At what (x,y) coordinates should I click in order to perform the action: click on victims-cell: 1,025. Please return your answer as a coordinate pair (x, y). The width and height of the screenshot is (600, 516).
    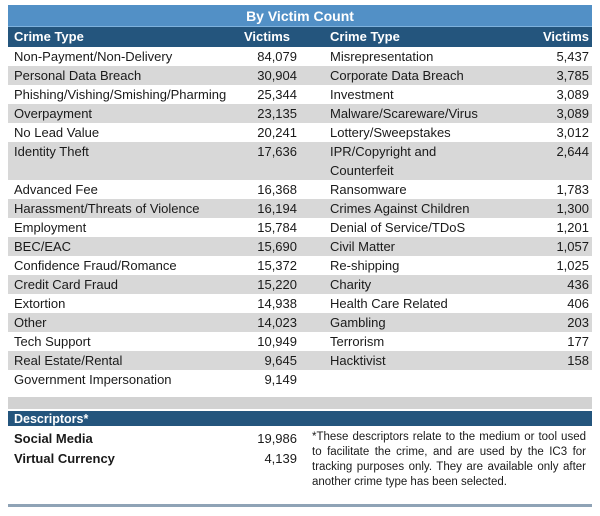
    Looking at the image, I should click on (572, 265).